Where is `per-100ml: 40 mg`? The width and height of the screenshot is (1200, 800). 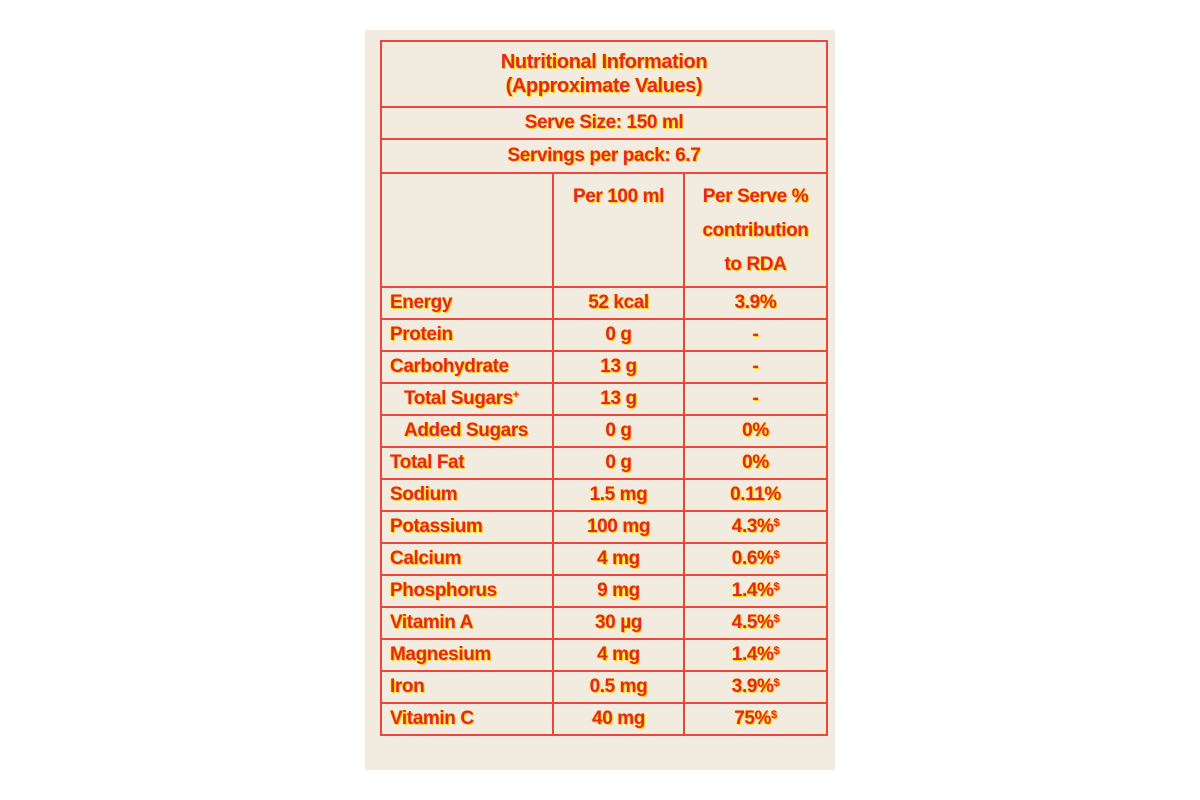 per-100ml: 40 mg is located at coordinates (618, 719).